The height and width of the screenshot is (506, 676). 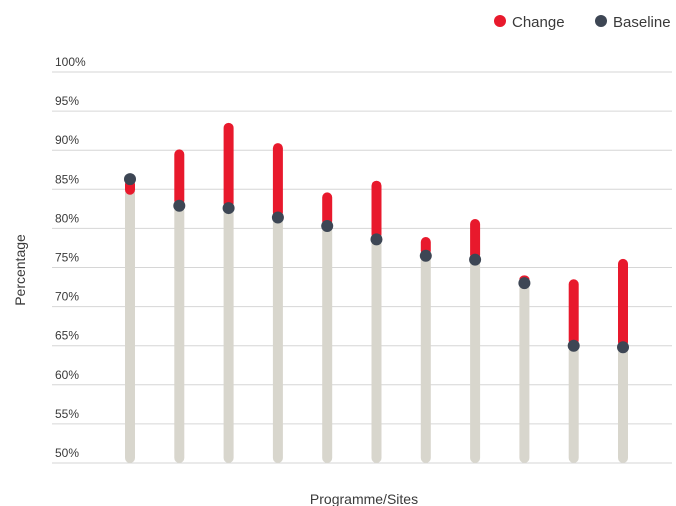 I want to click on y-tick-label: 80%, so click(x=67, y=218).